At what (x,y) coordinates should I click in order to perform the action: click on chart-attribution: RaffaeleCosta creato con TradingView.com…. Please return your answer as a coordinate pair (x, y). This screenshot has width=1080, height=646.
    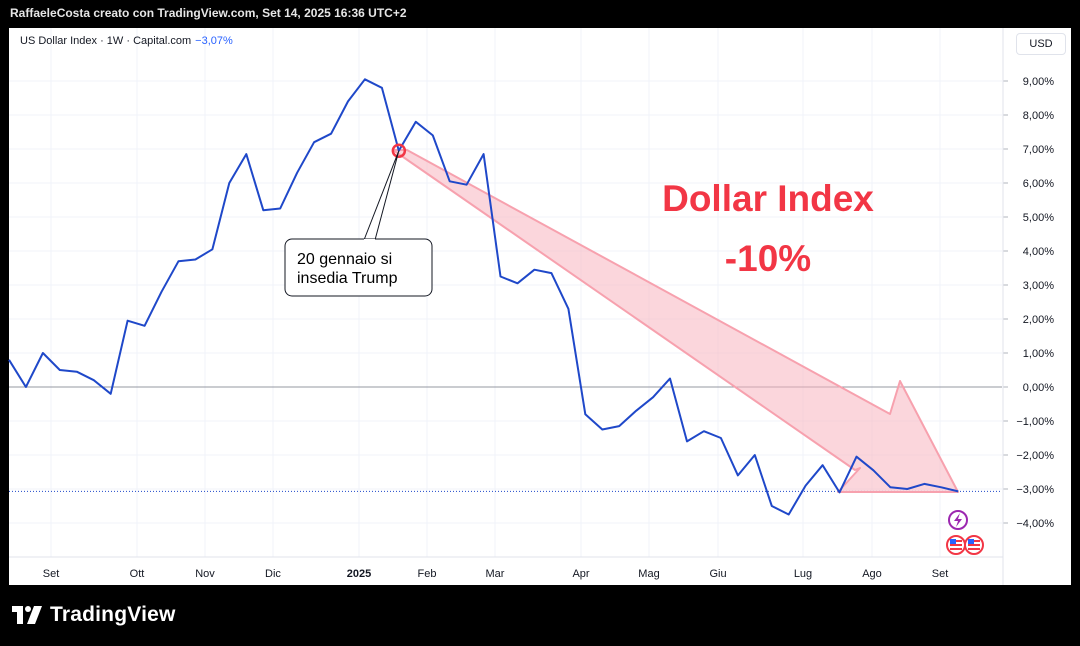
    Looking at the image, I should click on (208, 13).